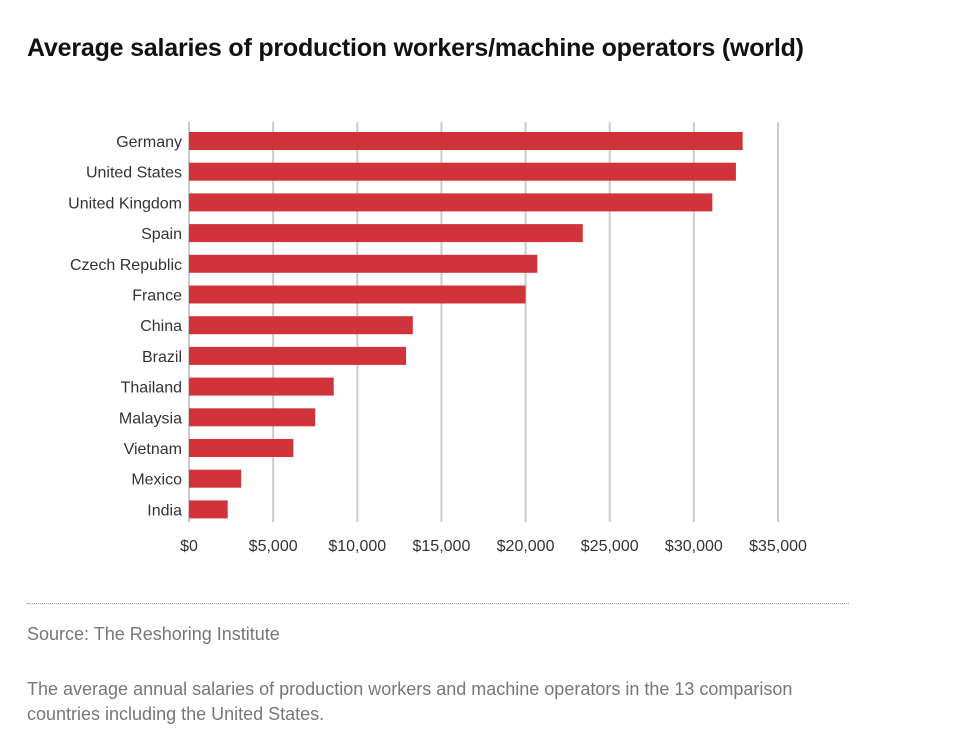 This screenshot has height=751, width=969. What do you see at coordinates (150, 418) in the screenshot?
I see `y-tick-label: Malaysia` at bounding box center [150, 418].